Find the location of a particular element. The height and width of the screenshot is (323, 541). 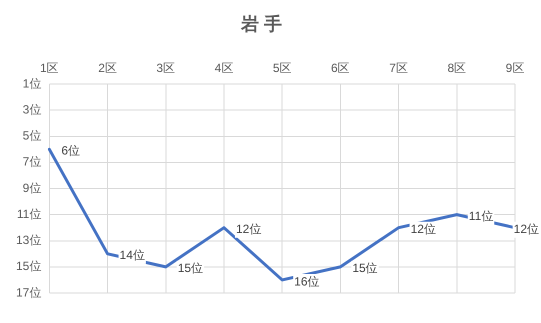

y-tick-label: 13位 is located at coordinates (29, 240).